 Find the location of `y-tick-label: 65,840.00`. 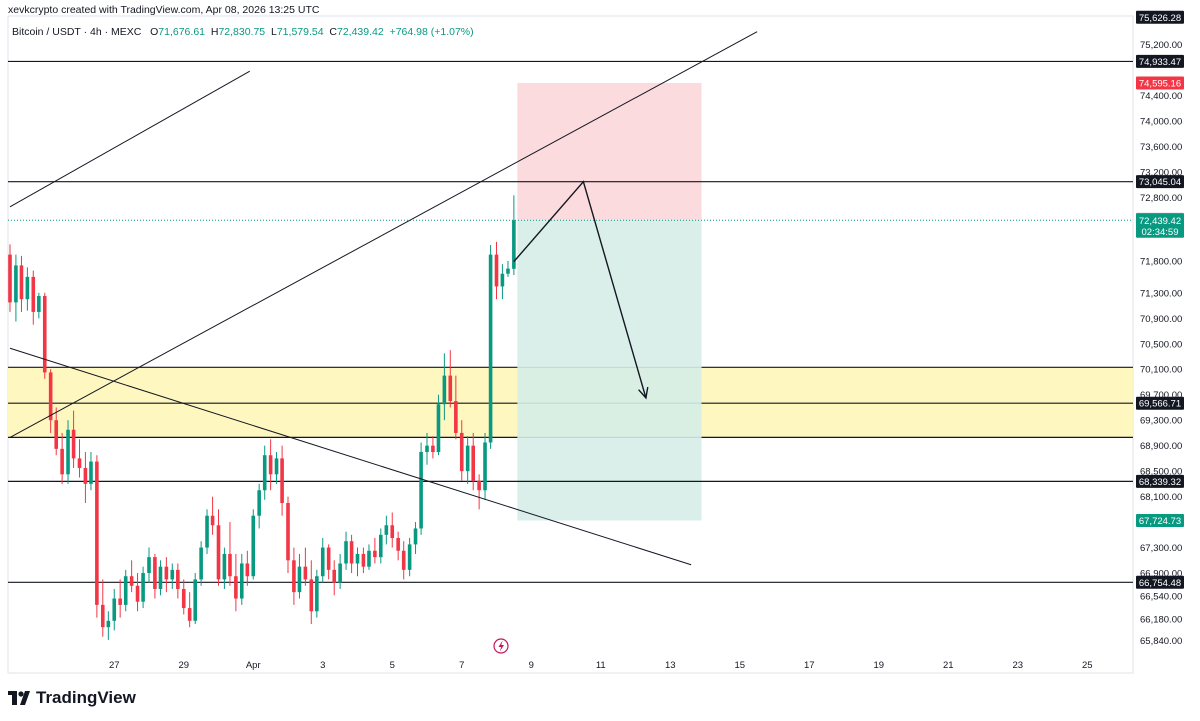

y-tick-label: 65,840.00 is located at coordinates (1161, 641).